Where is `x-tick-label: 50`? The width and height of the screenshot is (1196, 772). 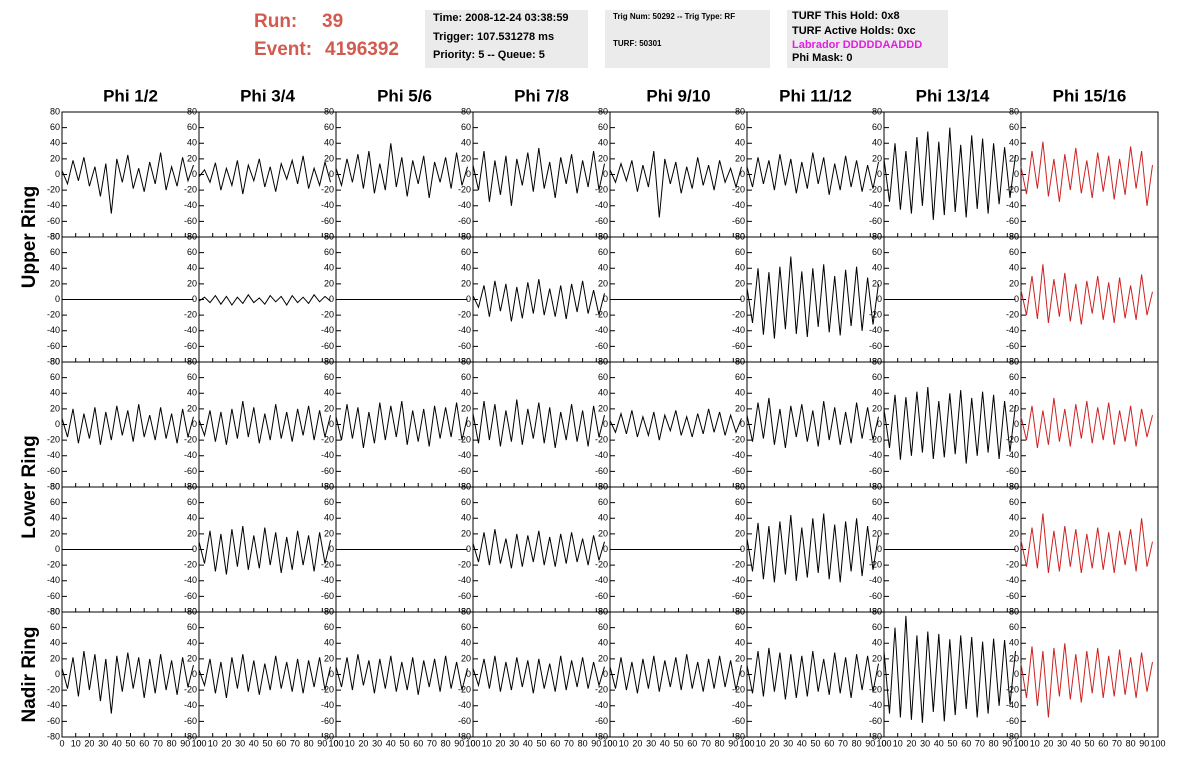
x-tick-label: 50 is located at coordinates (815, 743).